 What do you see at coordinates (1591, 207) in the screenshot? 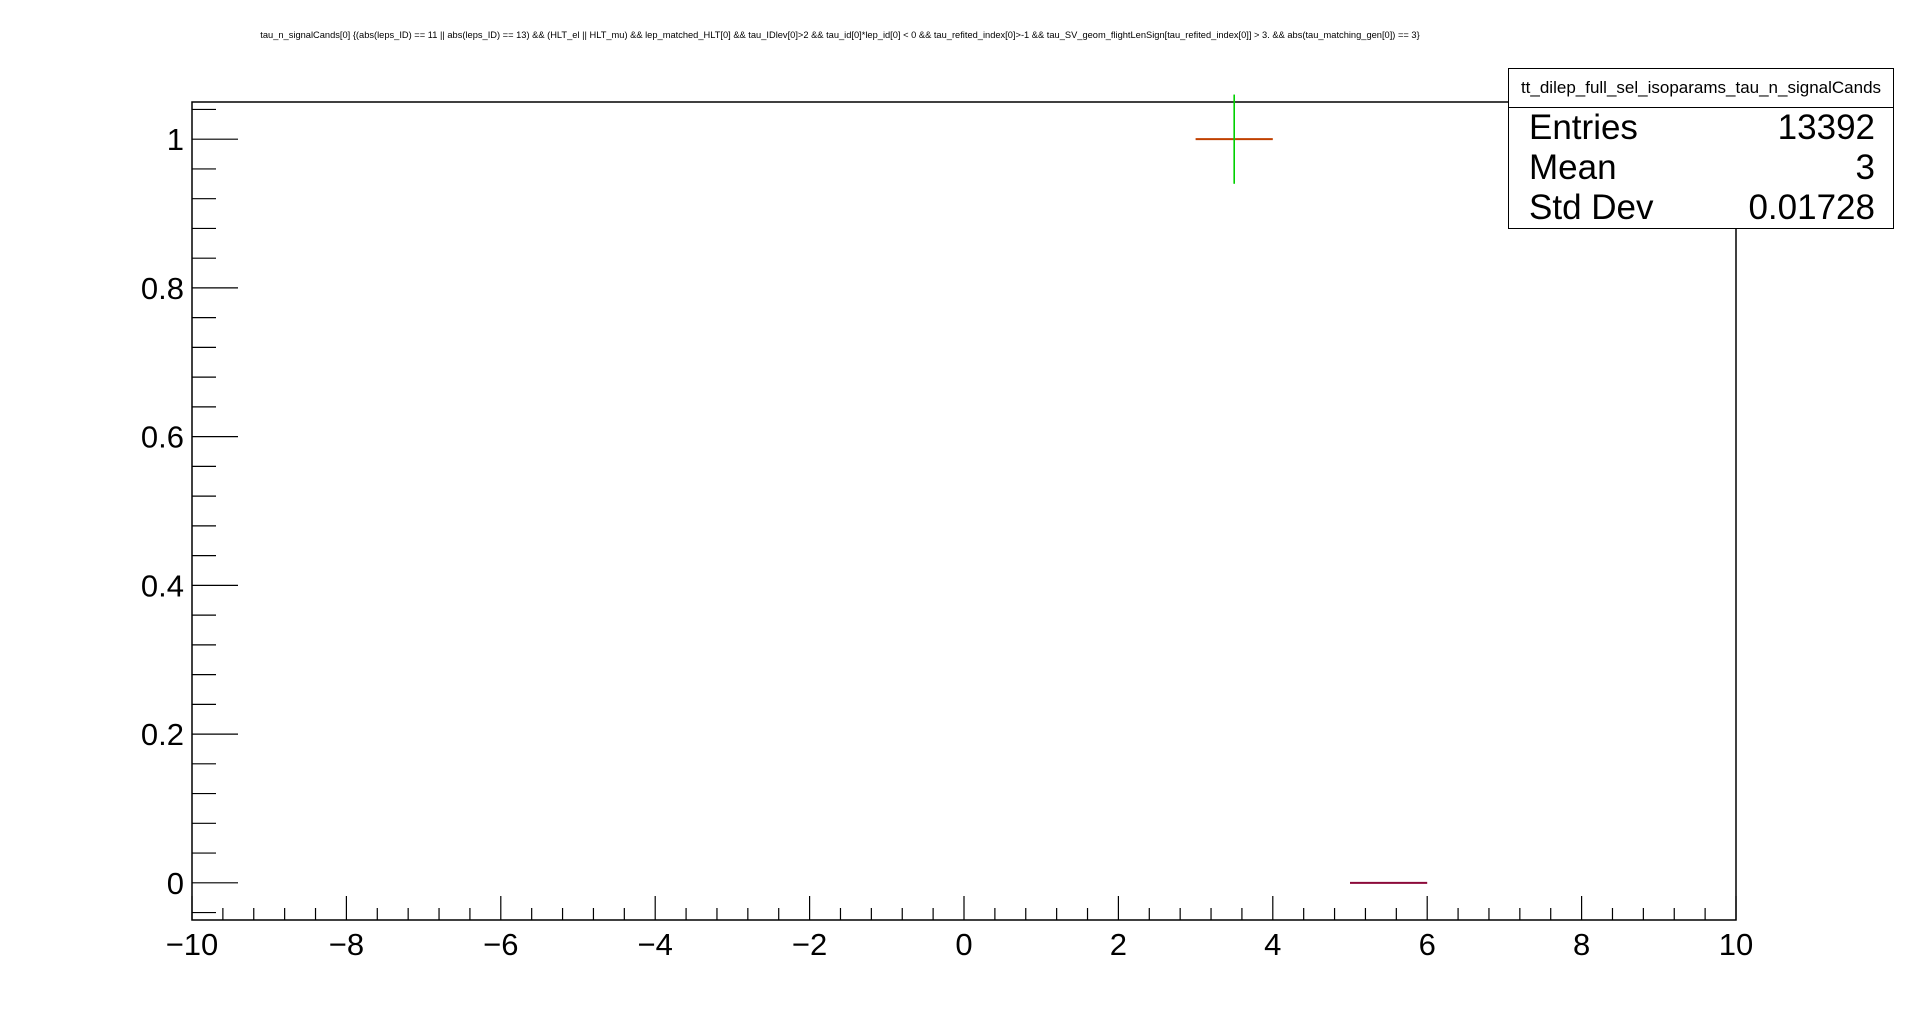
I see `stats-label-stddev: Std Dev` at bounding box center [1591, 207].